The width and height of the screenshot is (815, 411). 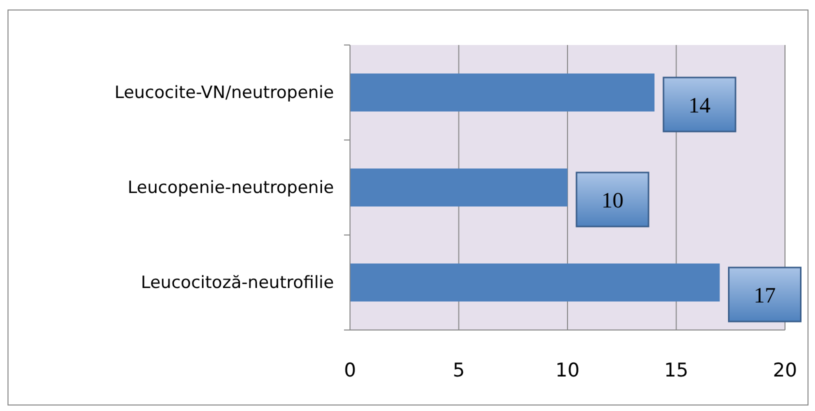 I want to click on data-label: 17, so click(x=765, y=295).